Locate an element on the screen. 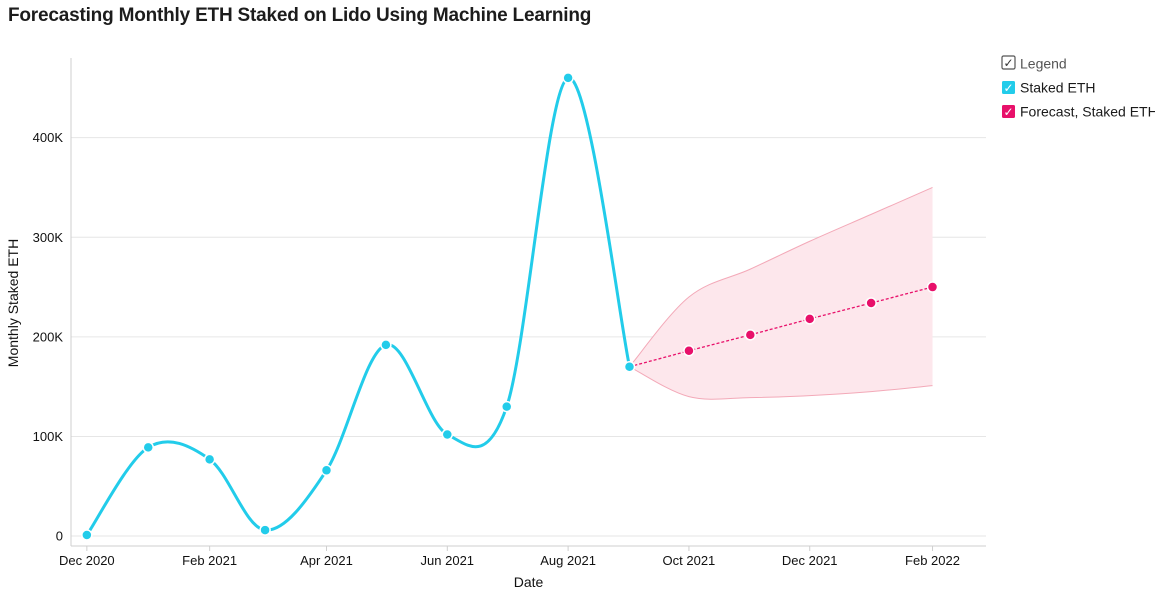 This screenshot has width=1155, height=607. forecast-lower-bound is located at coordinates (781, 383).